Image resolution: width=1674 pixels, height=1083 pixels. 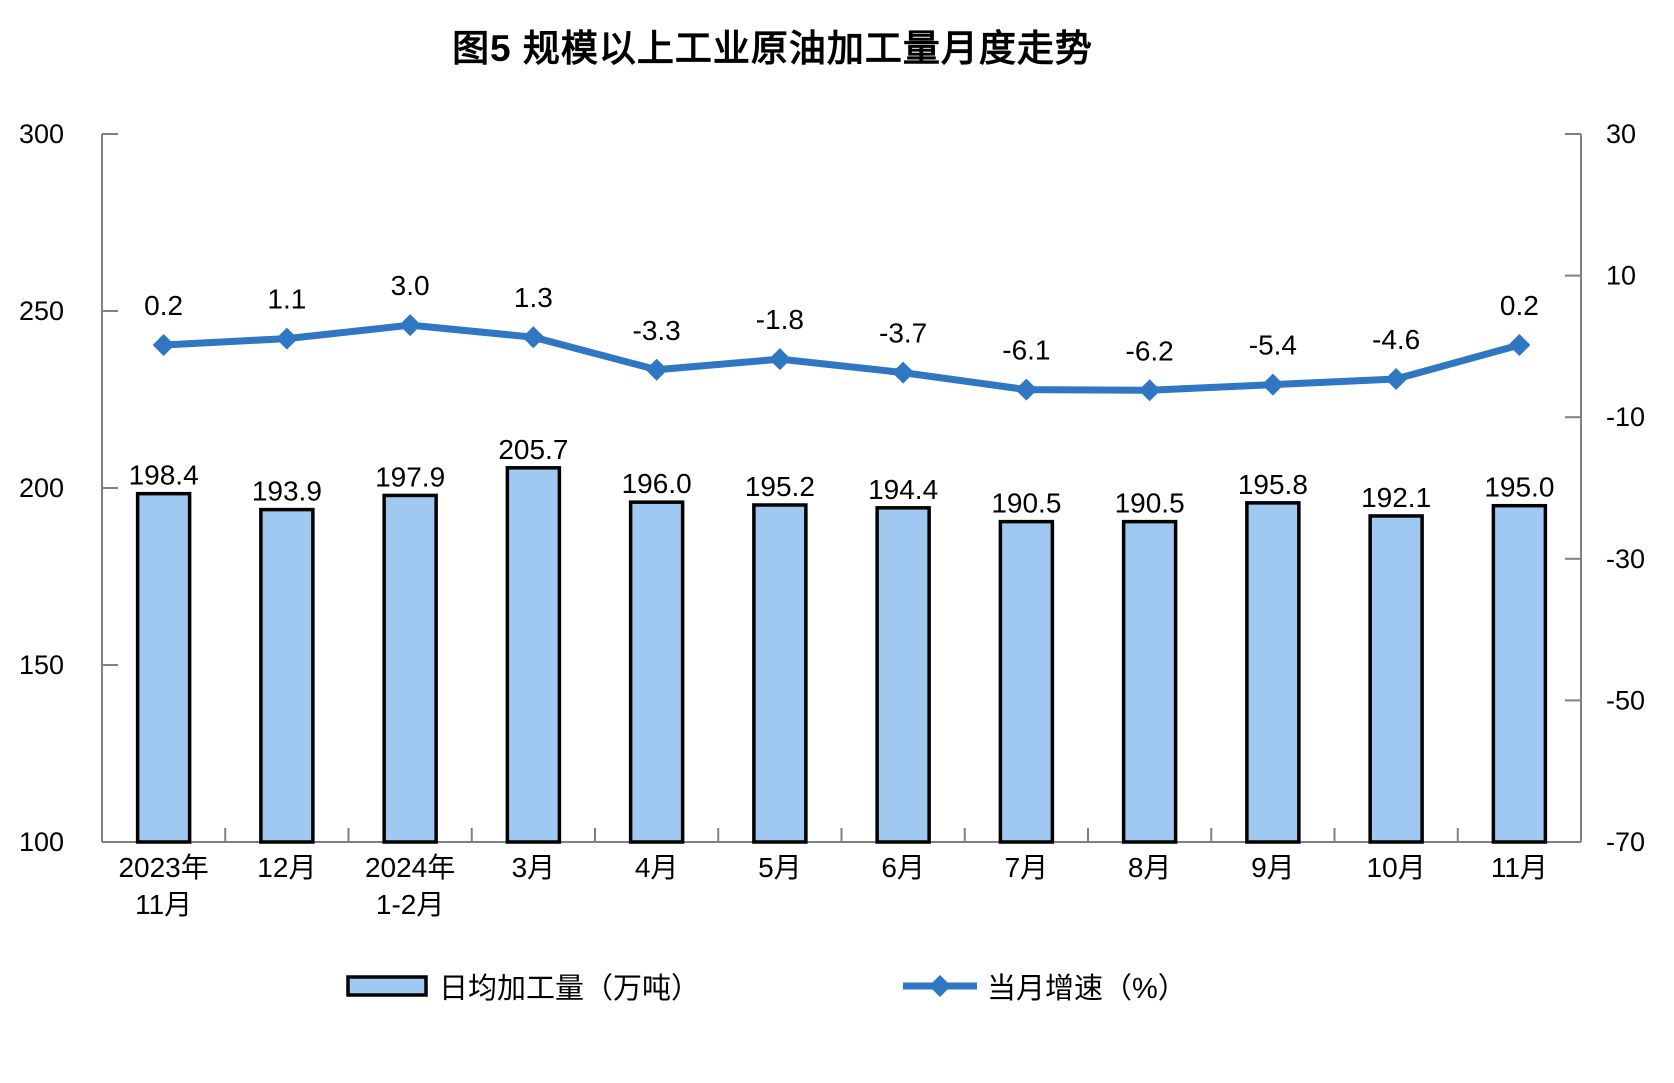 What do you see at coordinates (286, 867) in the screenshot?
I see `svg-text: 12月` at bounding box center [286, 867].